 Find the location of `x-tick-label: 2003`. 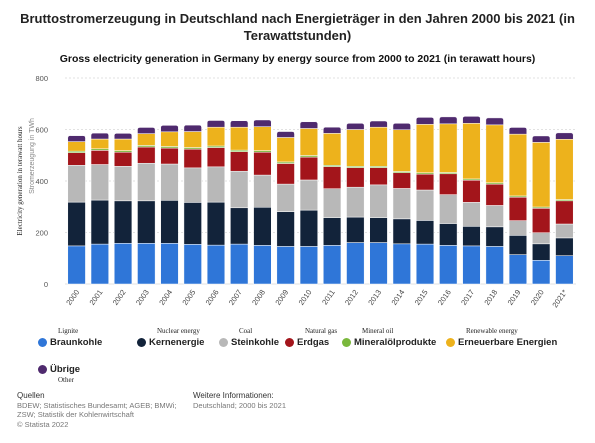

x-tick-label: 2003 is located at coordinates (142, 297).